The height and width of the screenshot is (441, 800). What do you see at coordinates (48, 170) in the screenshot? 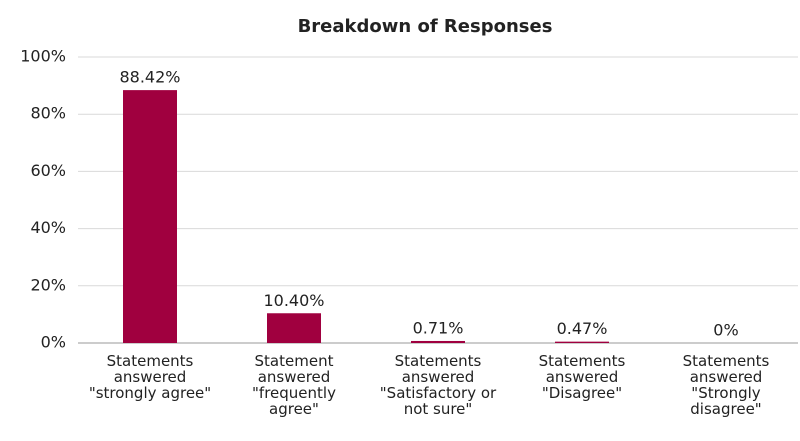
I see `y-tick-label: 60%` at bounding box center [48, 170].